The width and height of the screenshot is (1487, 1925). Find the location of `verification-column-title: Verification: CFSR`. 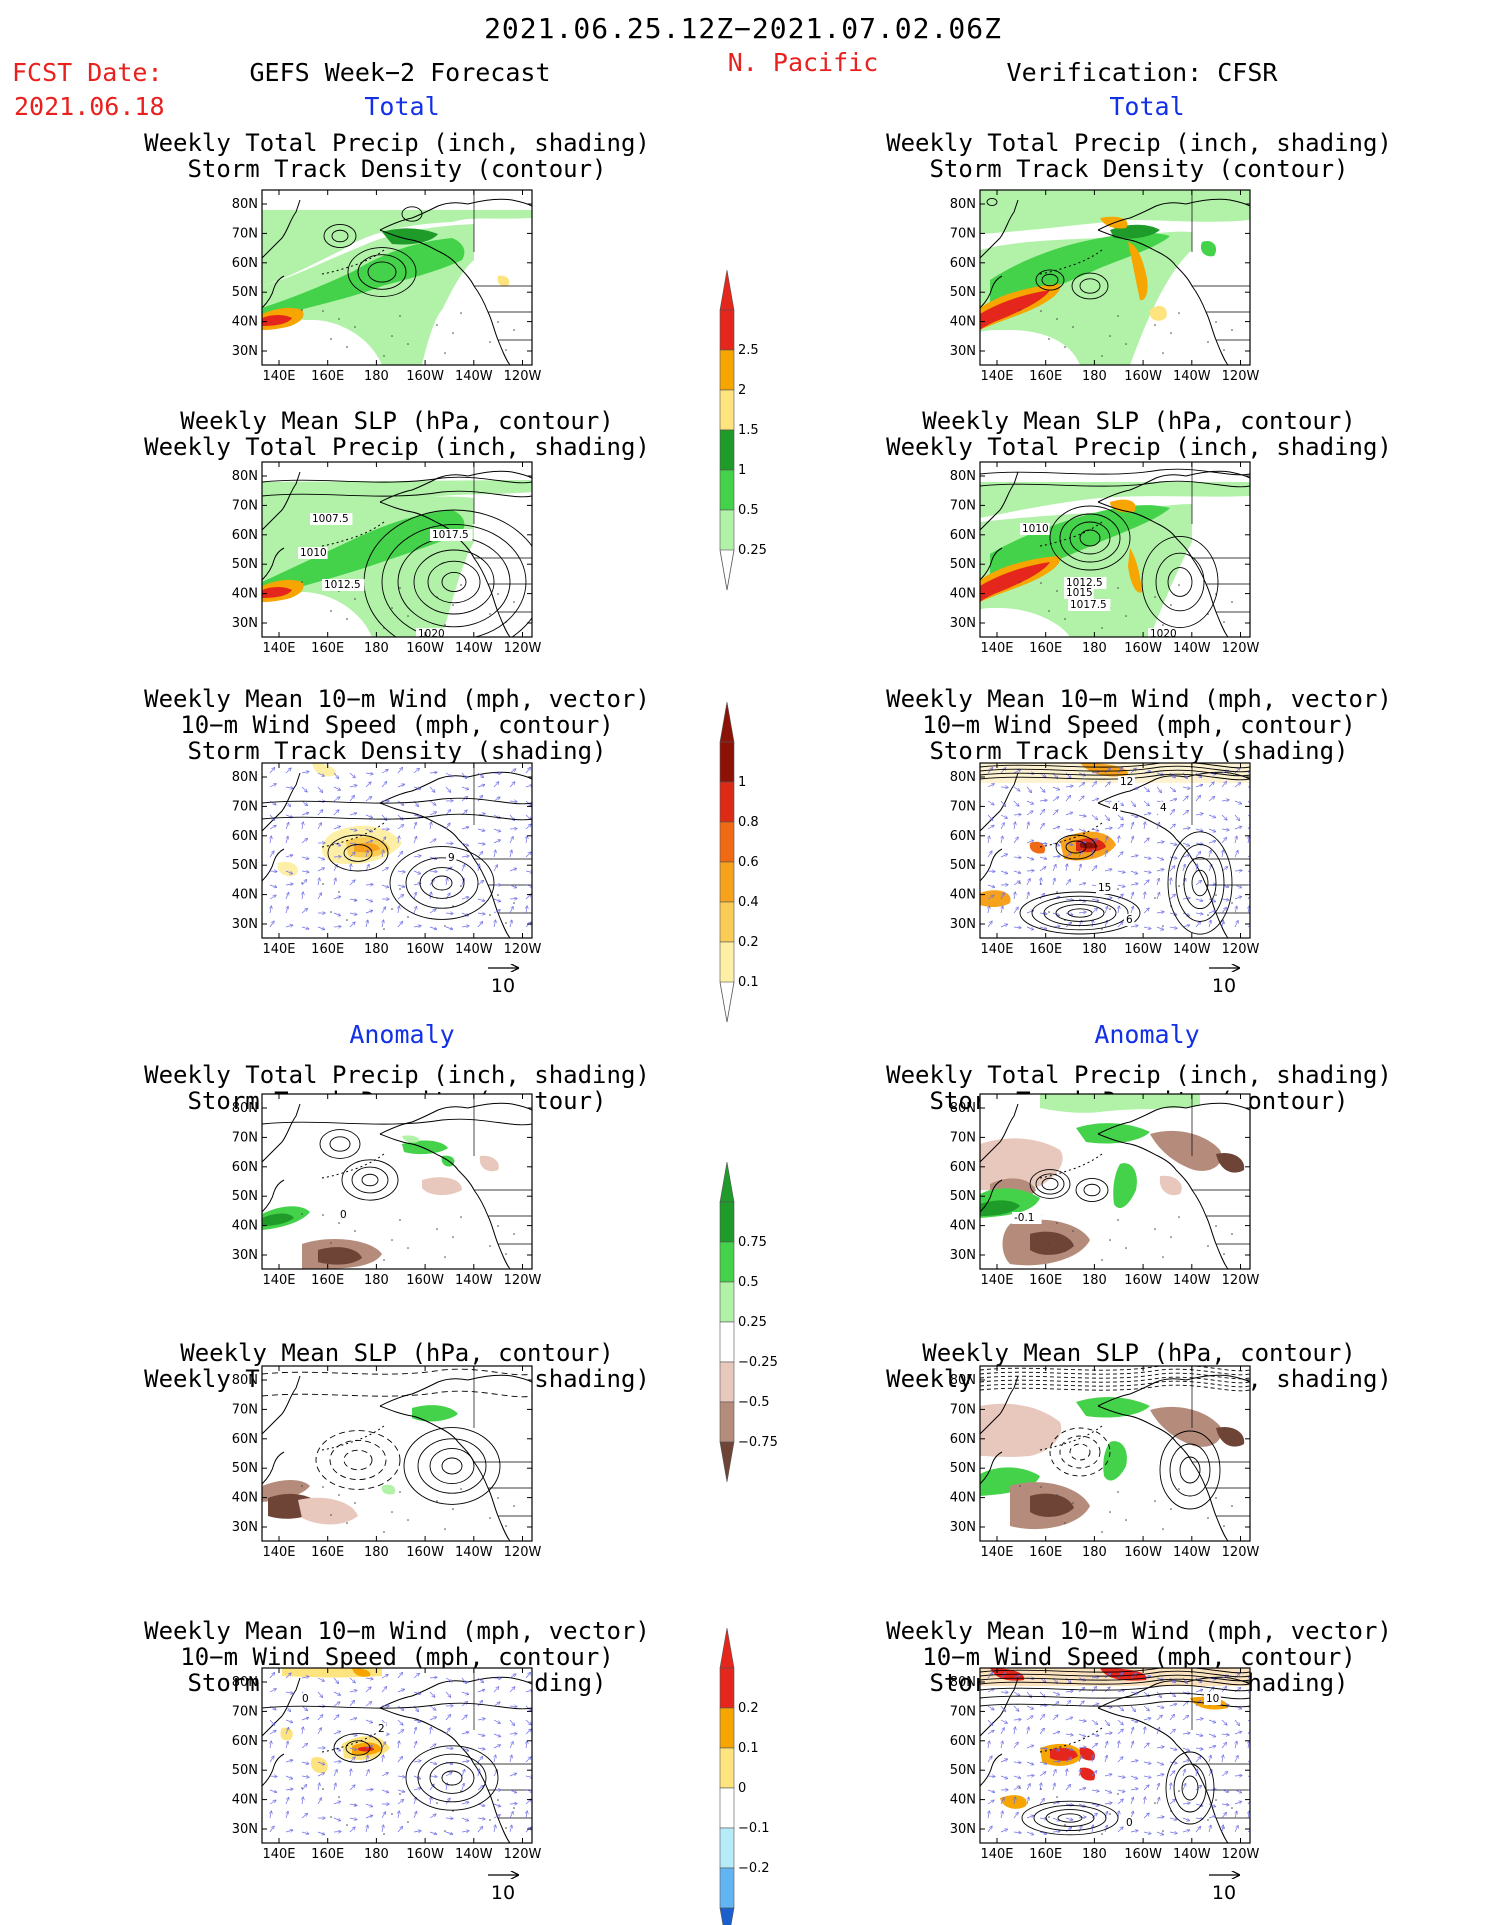

verification-column-title: Verification: CFSR is located at coordinates (1142, 72).